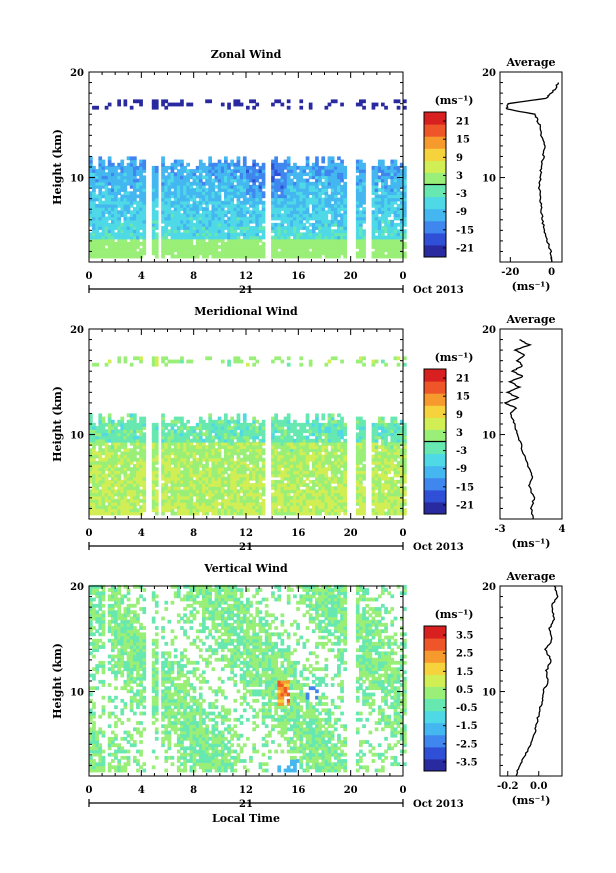 This screenshot has height=873, width=616. Describe the element at coordinates (246, 54) in the screenshot. I see `panel-title: Zonal Wind` at that location.